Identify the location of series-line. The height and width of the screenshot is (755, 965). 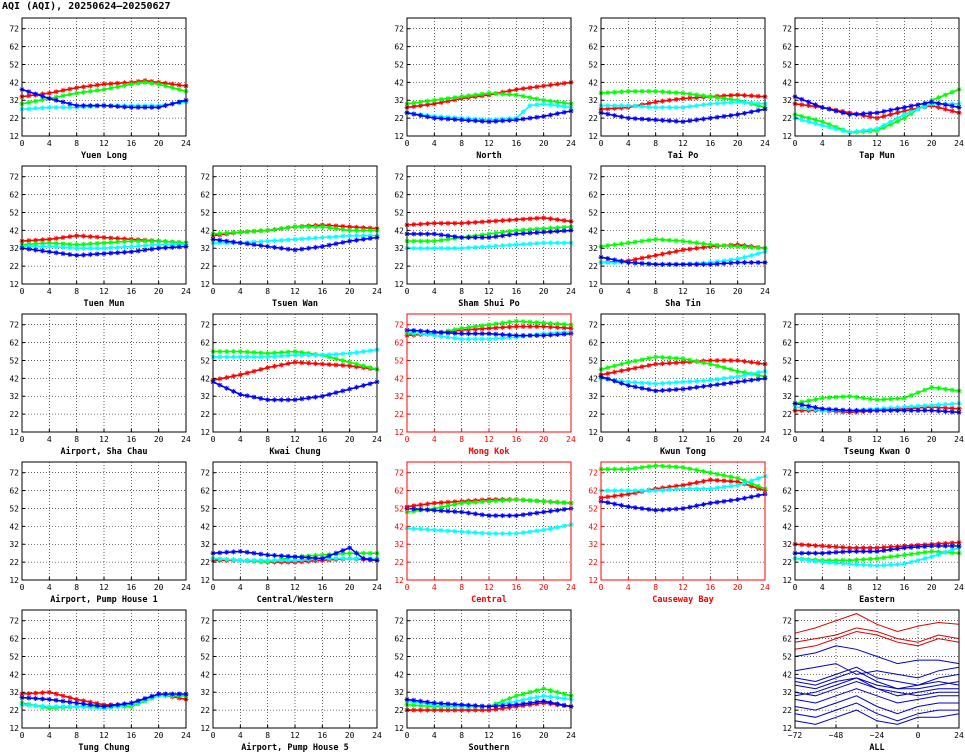
(877, 676).